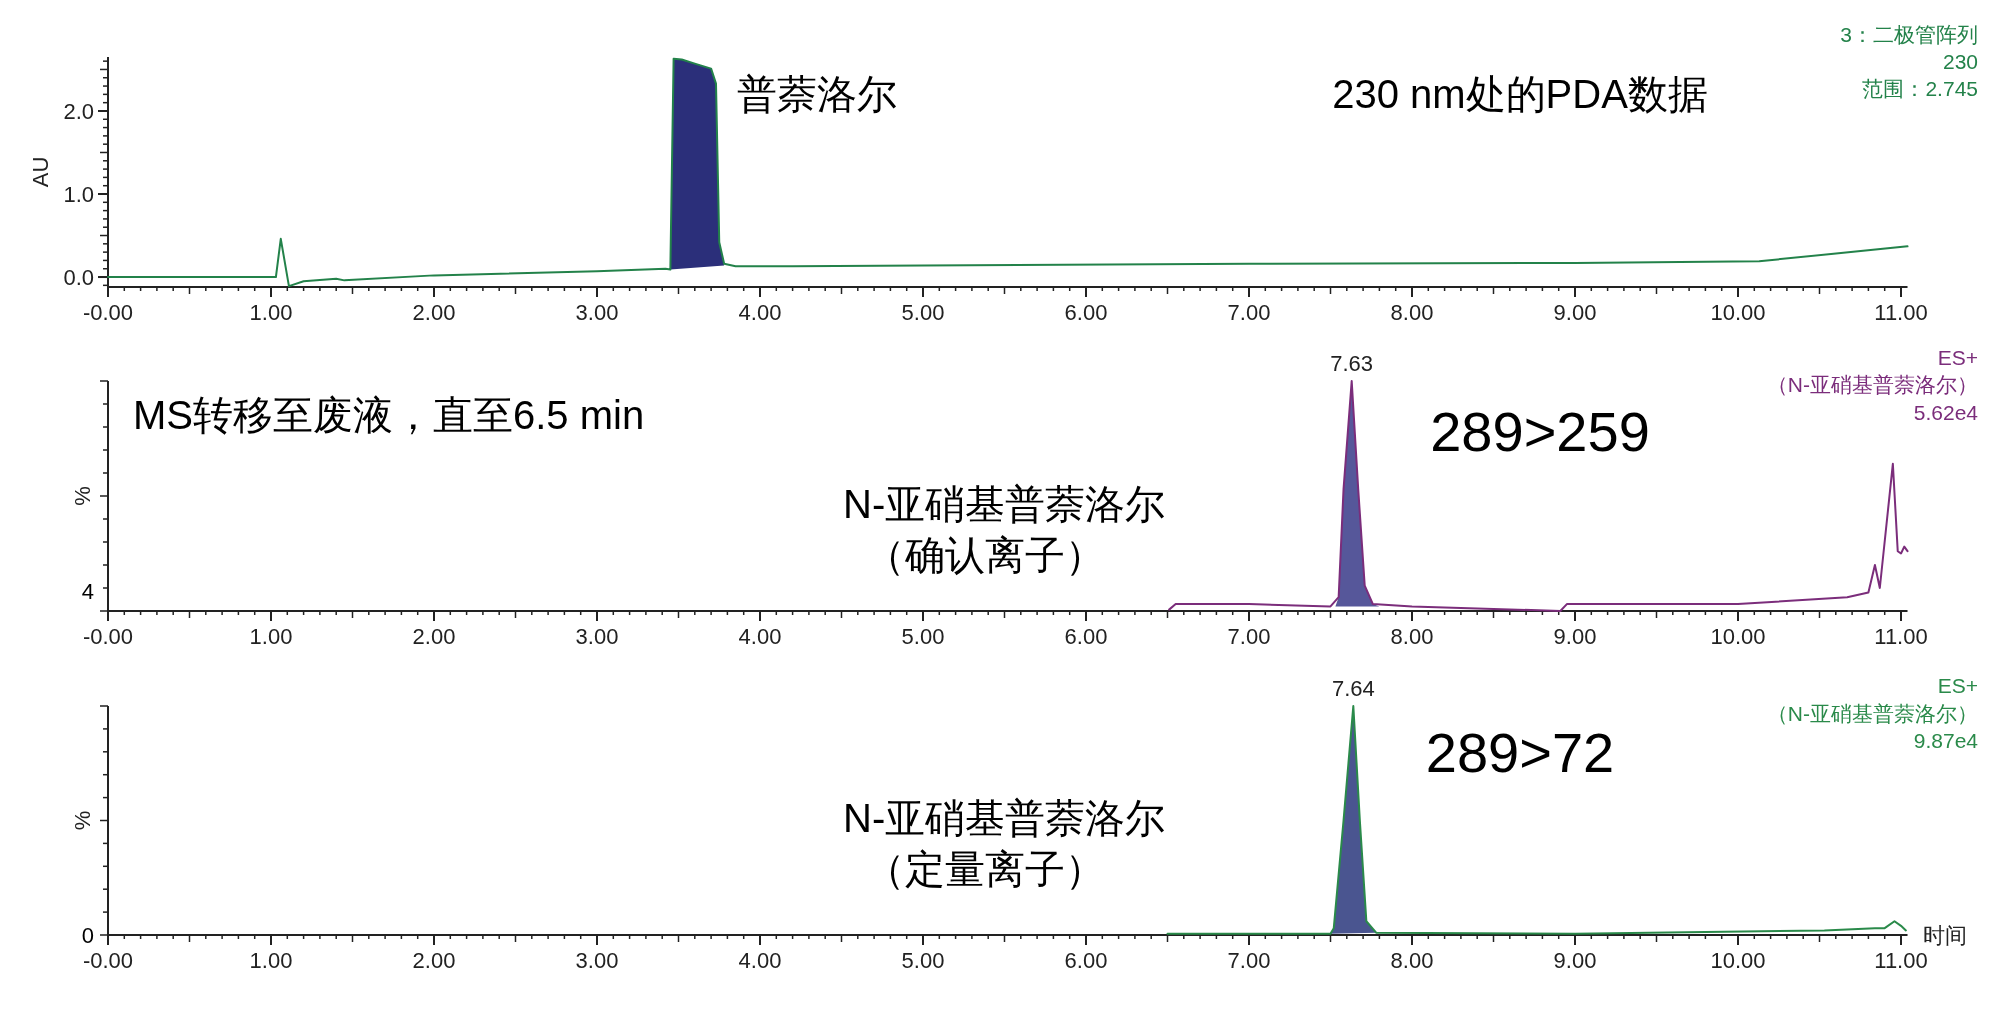 This screenshot has width=2000, height=1013. Describe the element at coordinates (1944, 935) in the screenshot. I see `x-axis-title: 时间` at that location.